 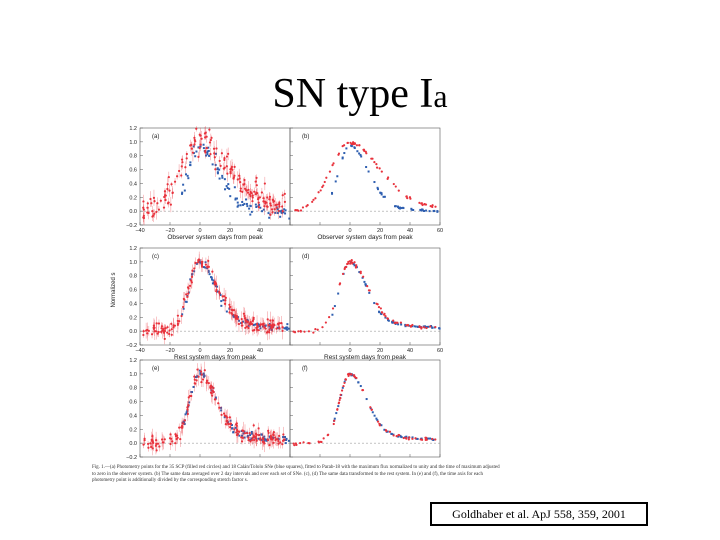 What do you see at coordinates (133, 444) in the screenshot?
I see `y-tick-label: 0.0` at bounding box center [133, 444].